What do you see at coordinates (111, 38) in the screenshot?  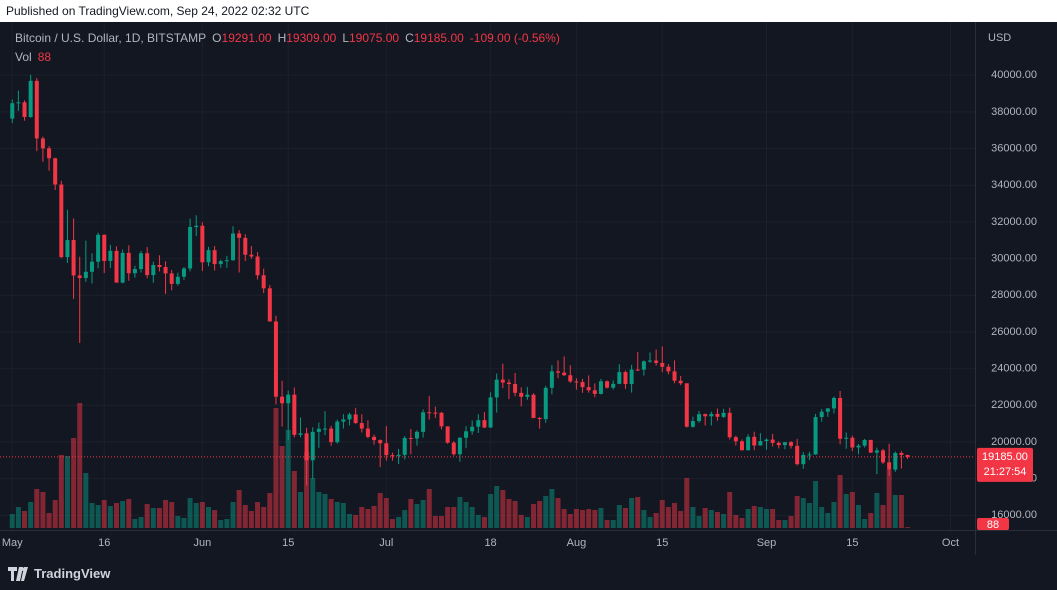 I see `symbol: Bitcoin / U.S. Dollar, 1D, BITSTAMP` at bounding box center [111, 38].